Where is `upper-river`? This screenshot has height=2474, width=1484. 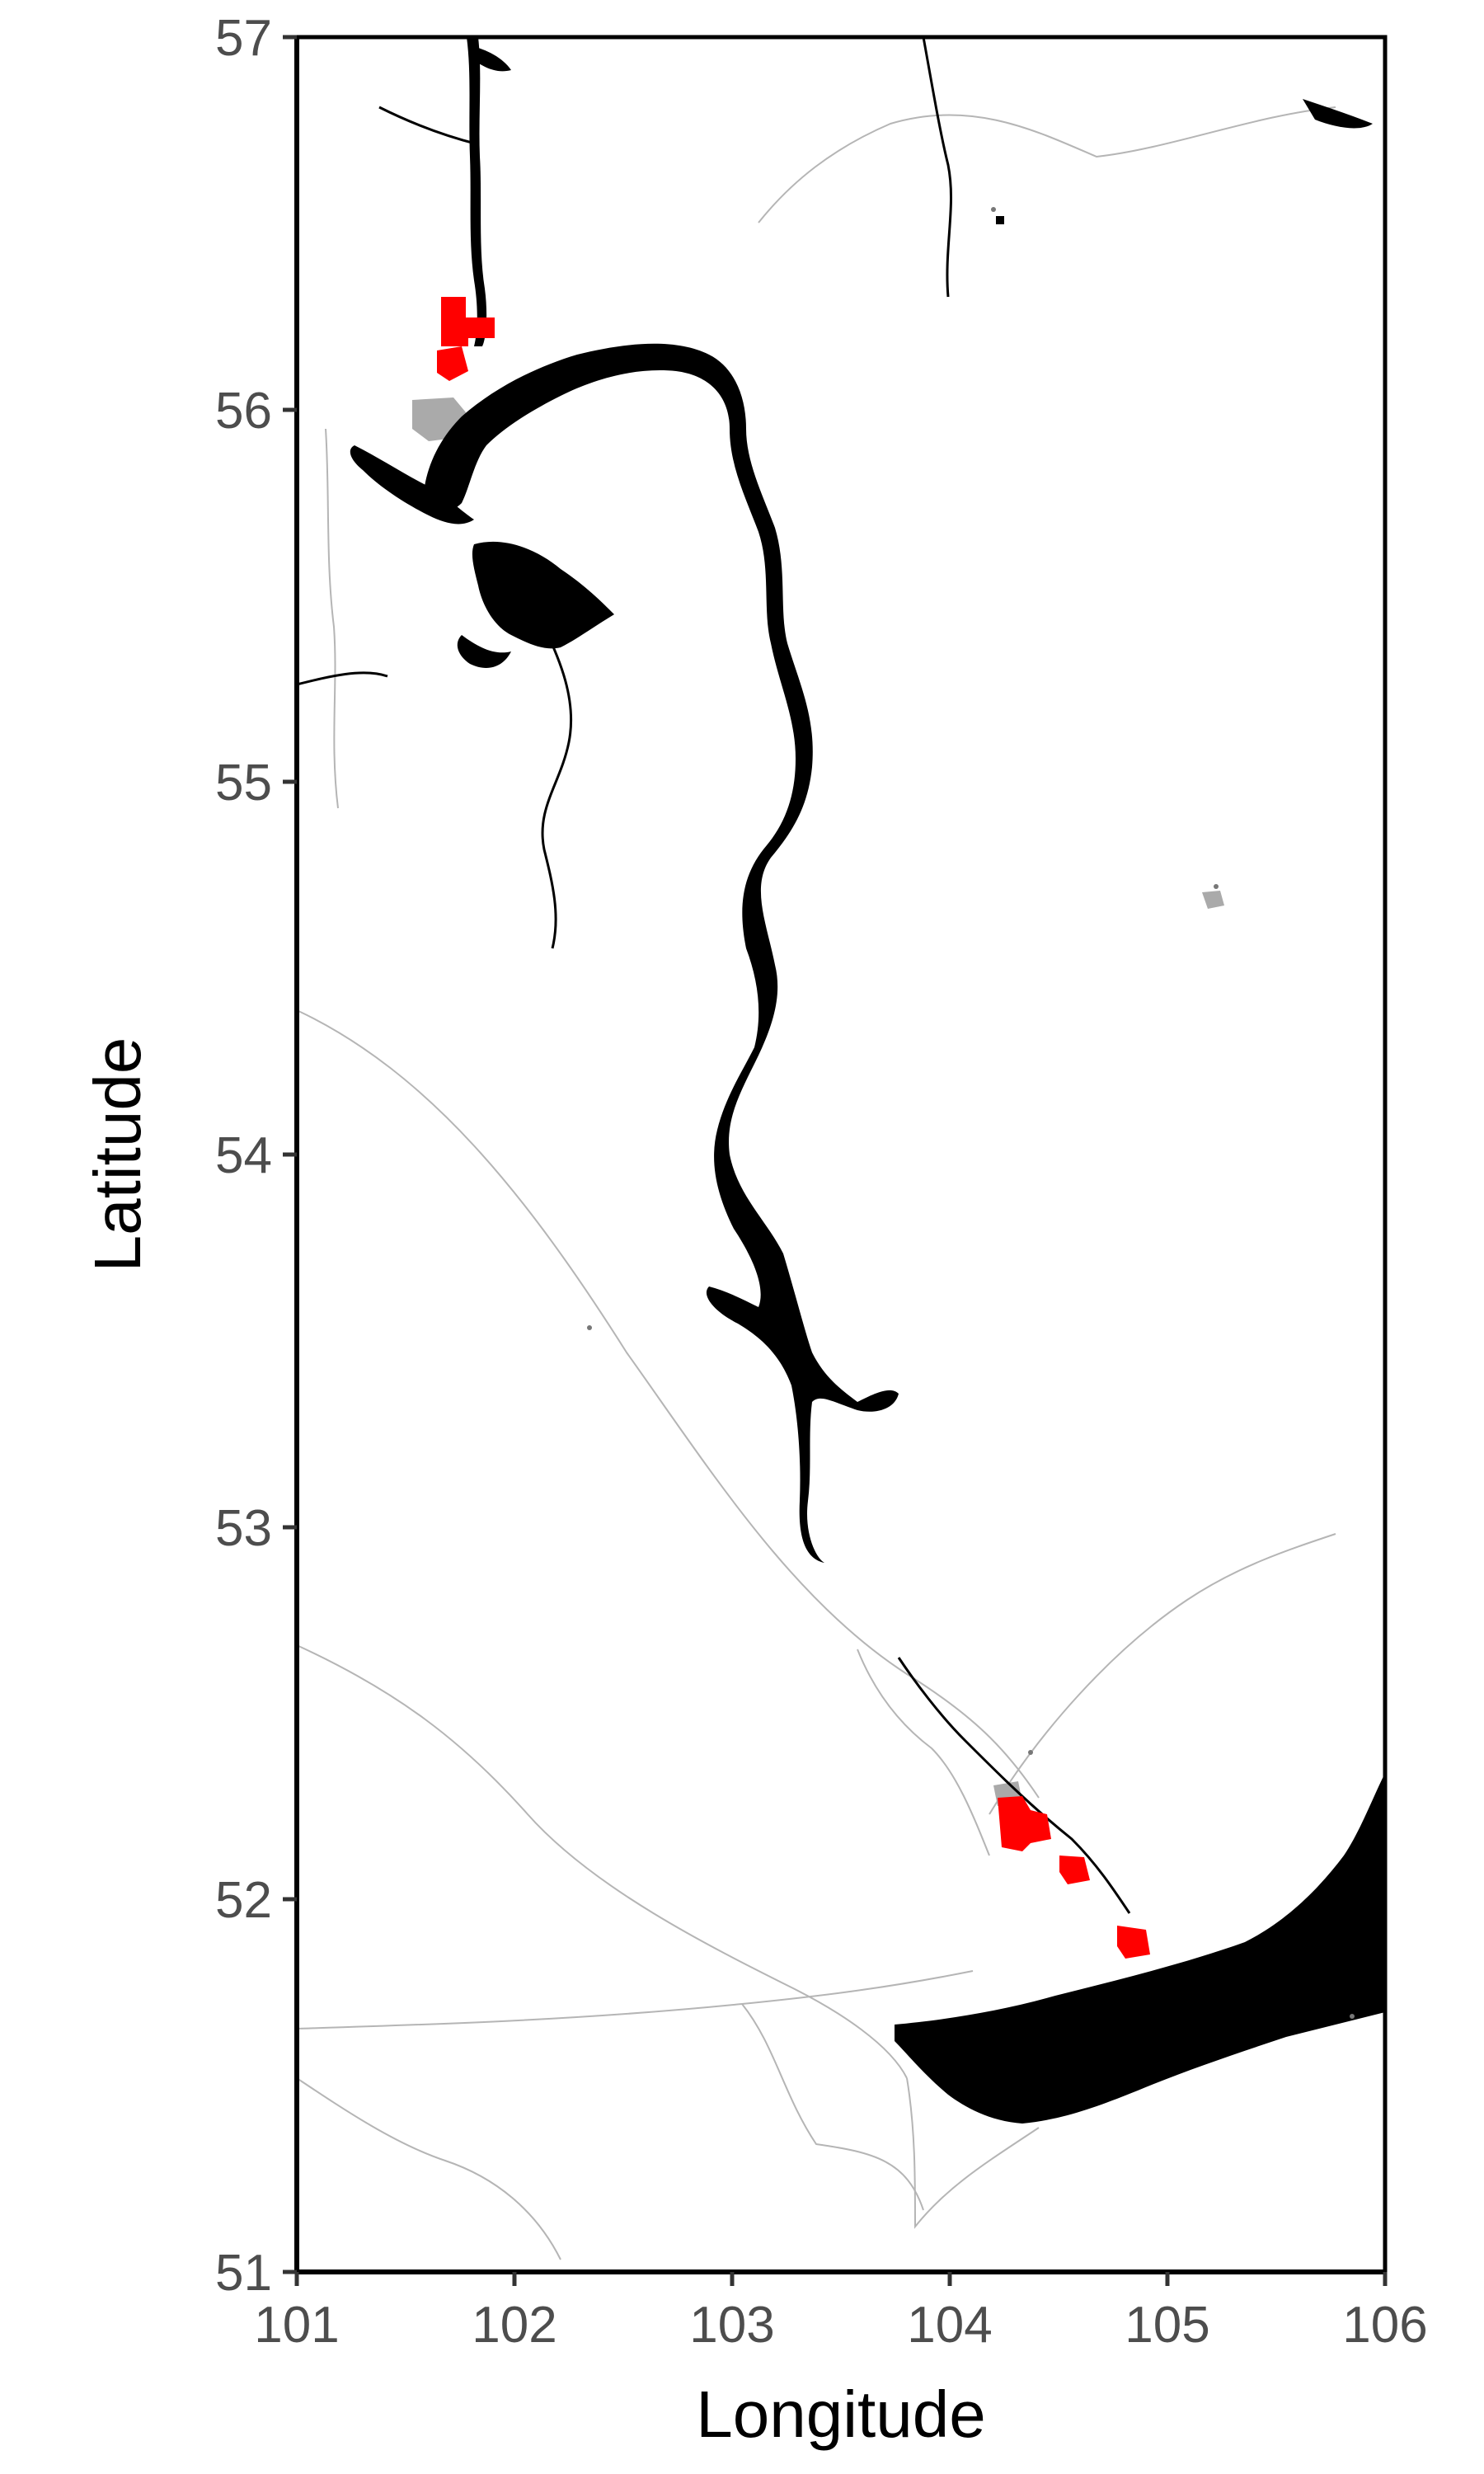
upper-river is located at coordinates (477, 191).